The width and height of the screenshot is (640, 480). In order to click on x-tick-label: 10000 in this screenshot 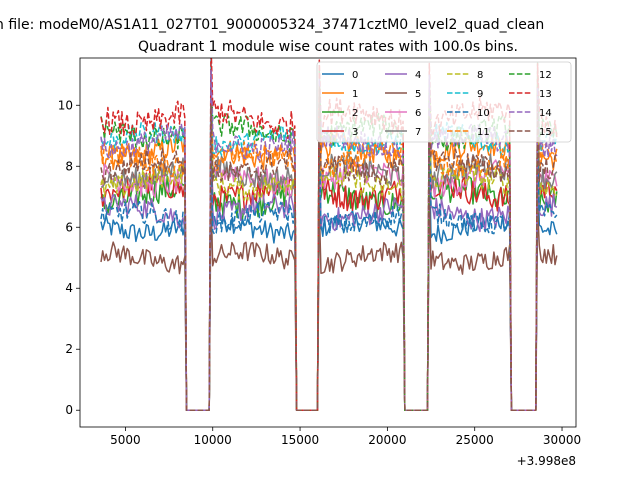, I will do `click(213, 440)`.